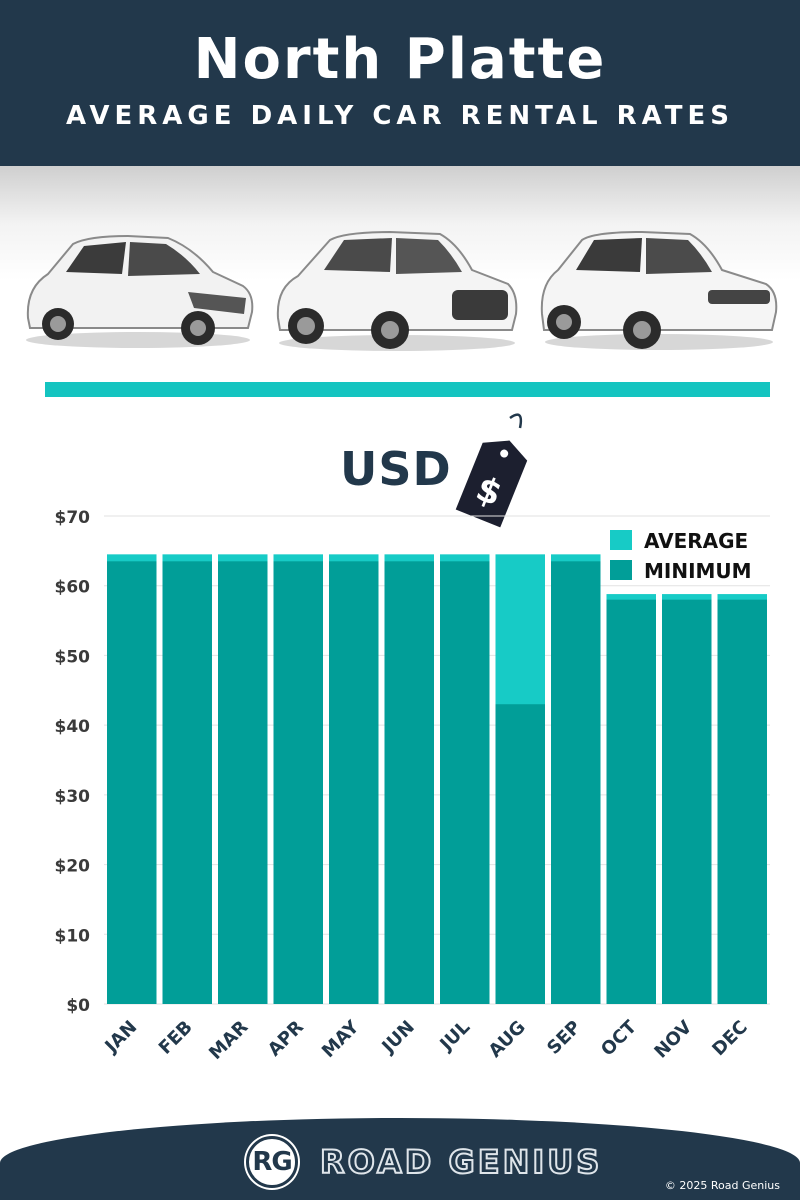 This screenshot has width=800, height=1200. Describe the element at coordinates (659, 290) in the screenshot. I see `luxury-suv-icon` at that location.